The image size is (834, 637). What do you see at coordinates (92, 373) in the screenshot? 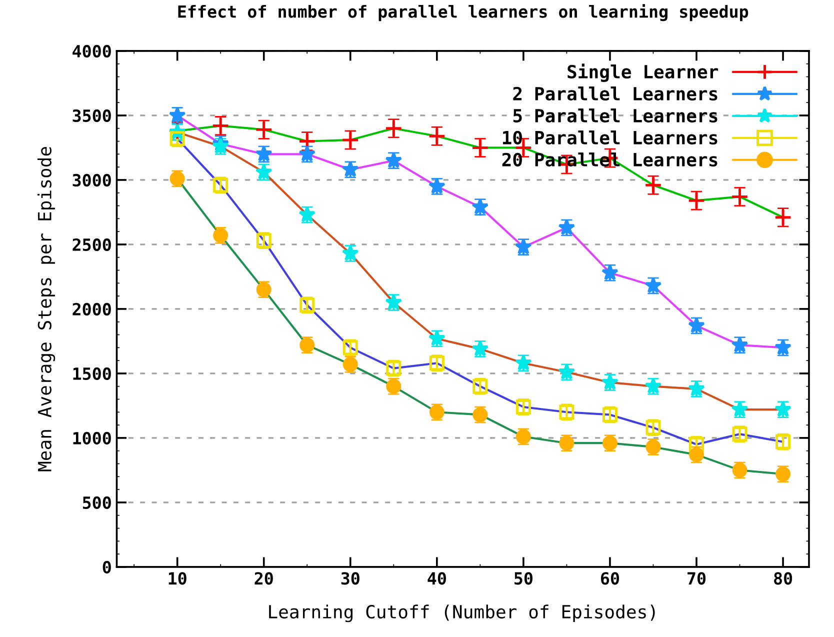
I see `y-tick-label: 1500` at bounding box center [92, 373].